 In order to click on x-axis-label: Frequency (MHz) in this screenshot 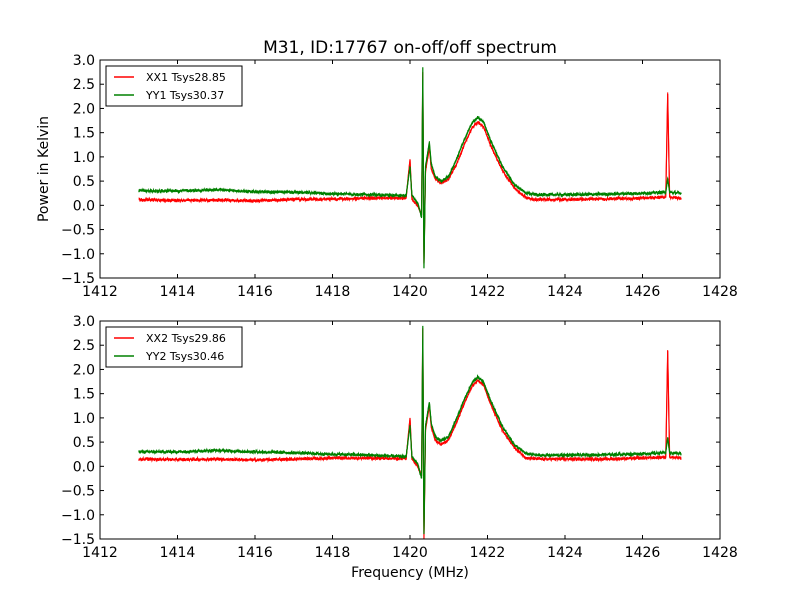, I will do `click(410, 573)`.